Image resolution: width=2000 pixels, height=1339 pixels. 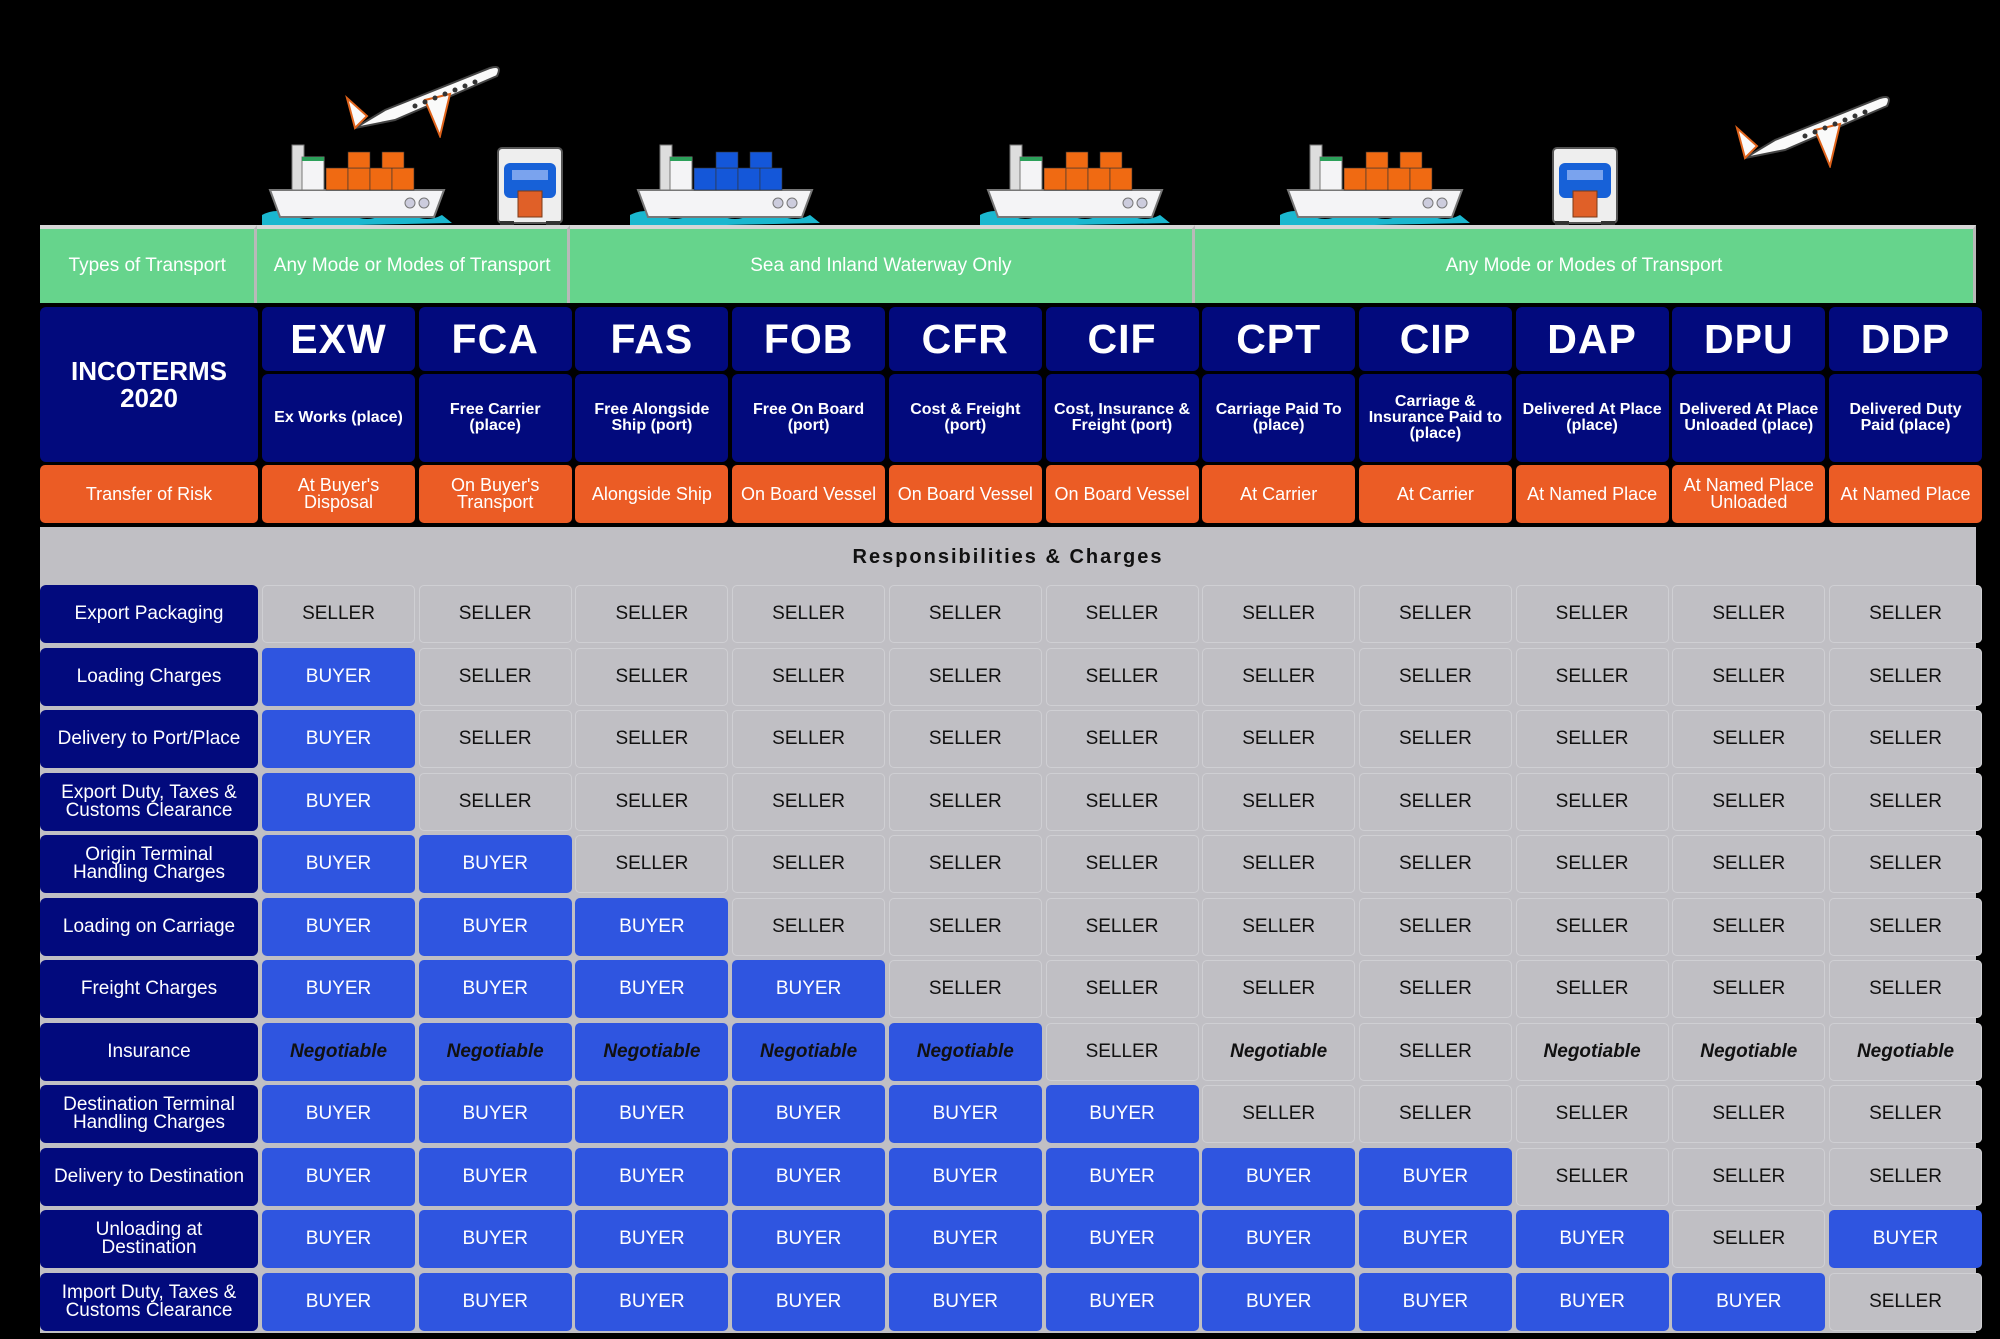 I want to click on term-cpt: CPT Carriage Paid To (place), so click(x=1279, y=384).